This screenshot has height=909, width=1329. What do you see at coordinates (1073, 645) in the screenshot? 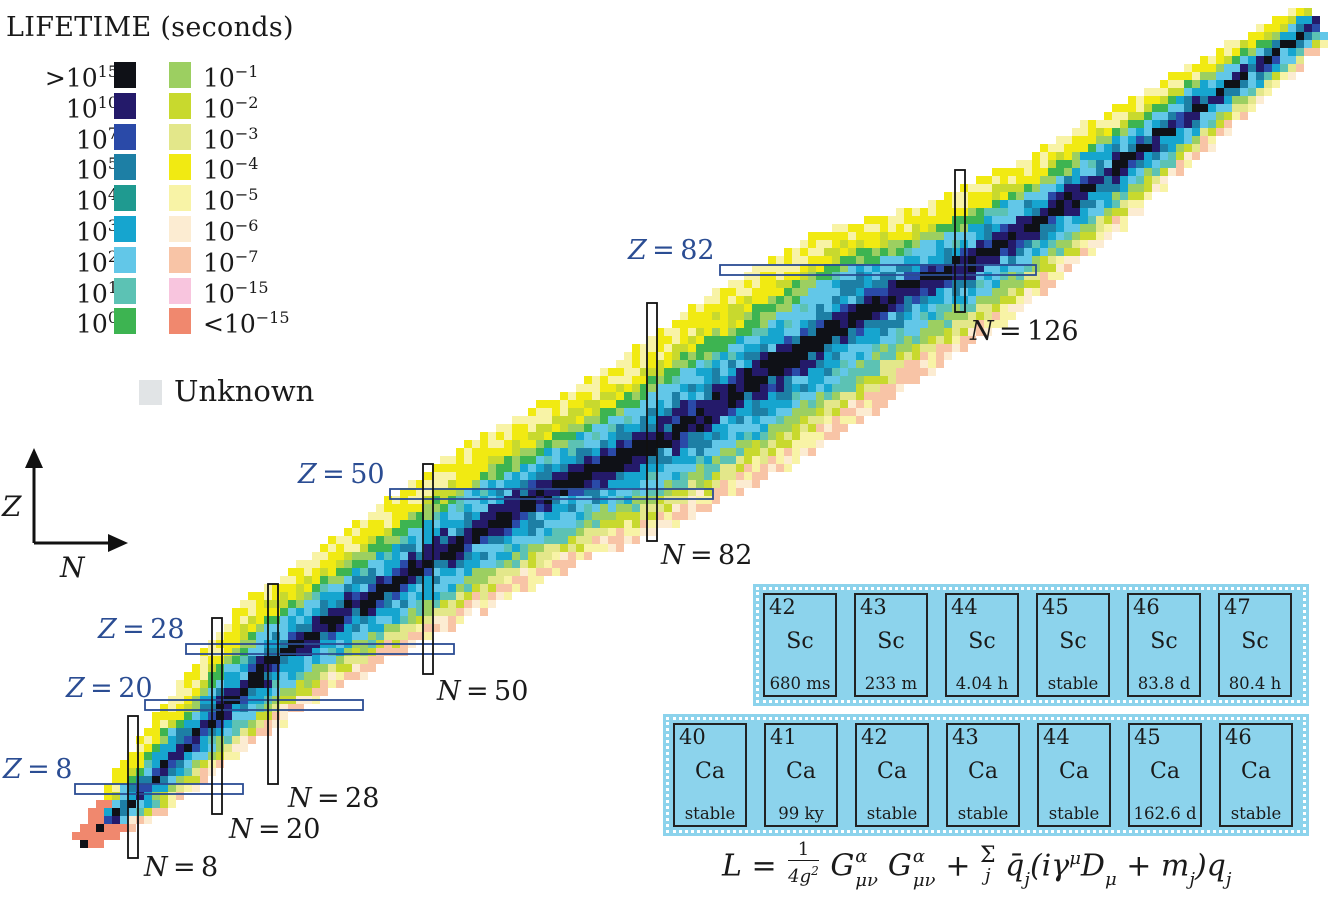
I see `scandium-card: 45 Sc stable` at bounding box center [1073, 645].